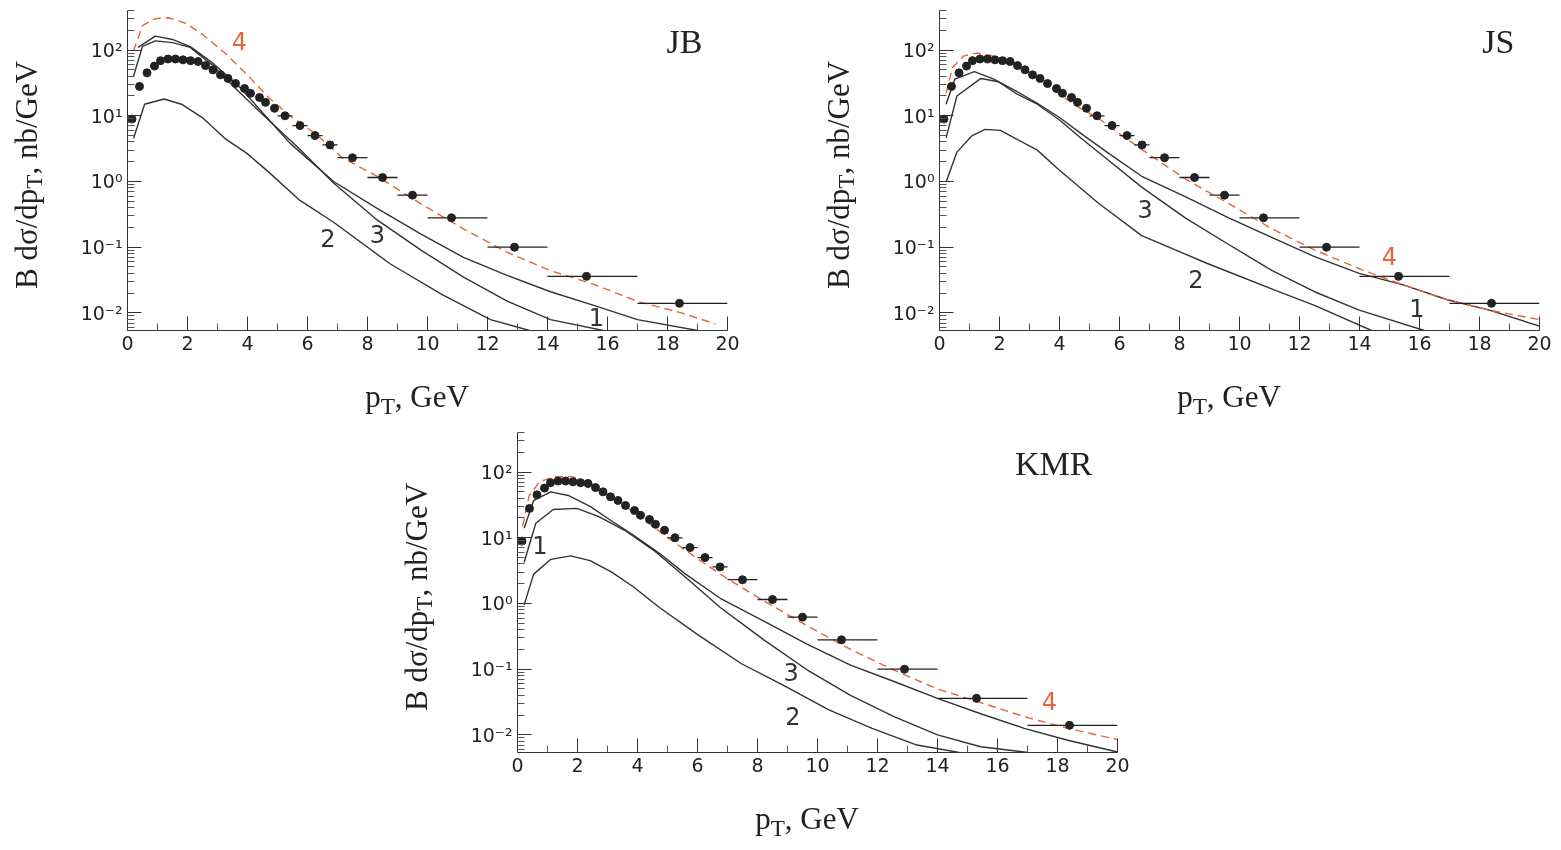 This screenshot has width=1561, height=850. Describe the element at coordinates (1498, 41) in the screenshot. I see `chart-title: JS` at that location.